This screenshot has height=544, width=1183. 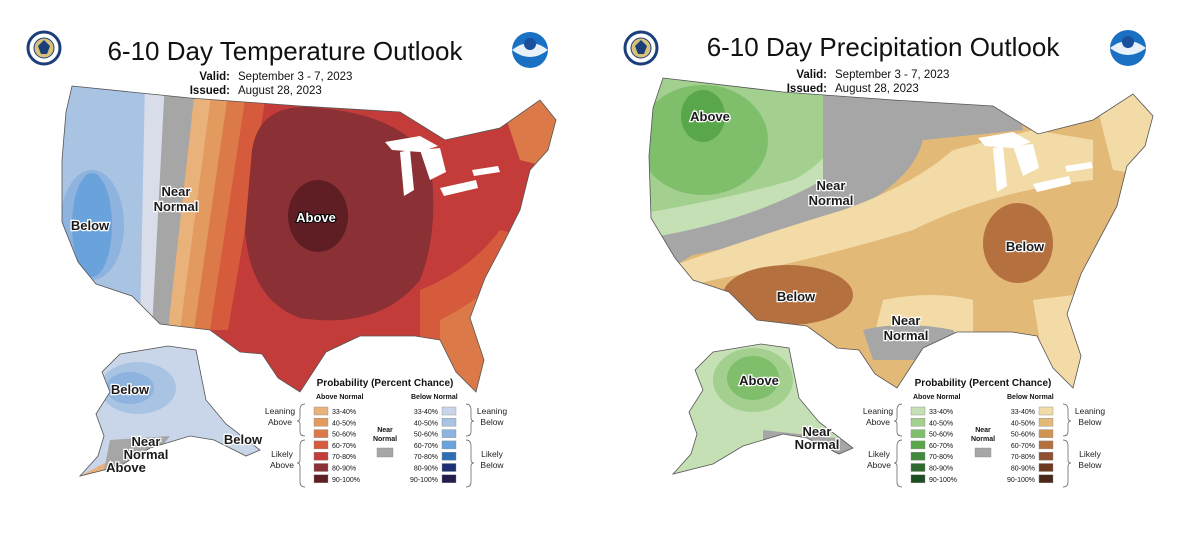 I want to click on label-below: Below, so click(x=90, y=225).